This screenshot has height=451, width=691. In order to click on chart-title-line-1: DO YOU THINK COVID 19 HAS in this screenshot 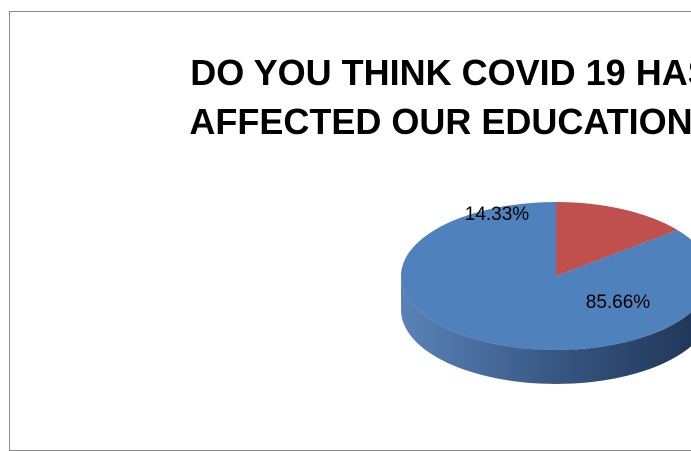, I will do `click(440, 72)`.